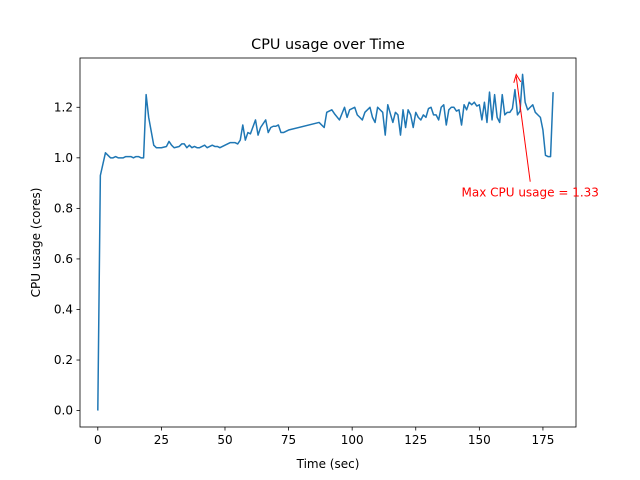 This screenshot has width=640, height=480. I want to click on x-tick-label: 50, so click(224, 440).